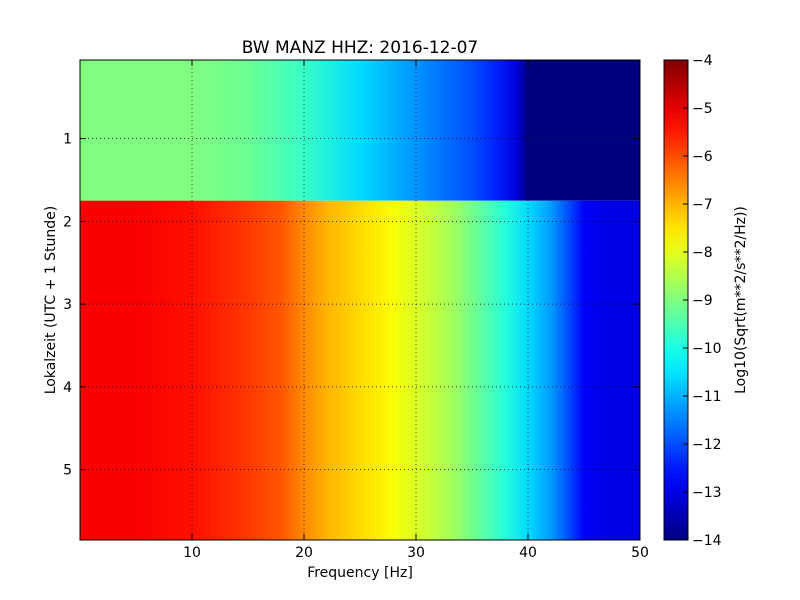 Image resolution: width=800 pixels, height=600 pixels. What do you see at coordinates (67, 140) in the screenshot?
I see `y-tick-label: 1` at bounding box center [67, 140].